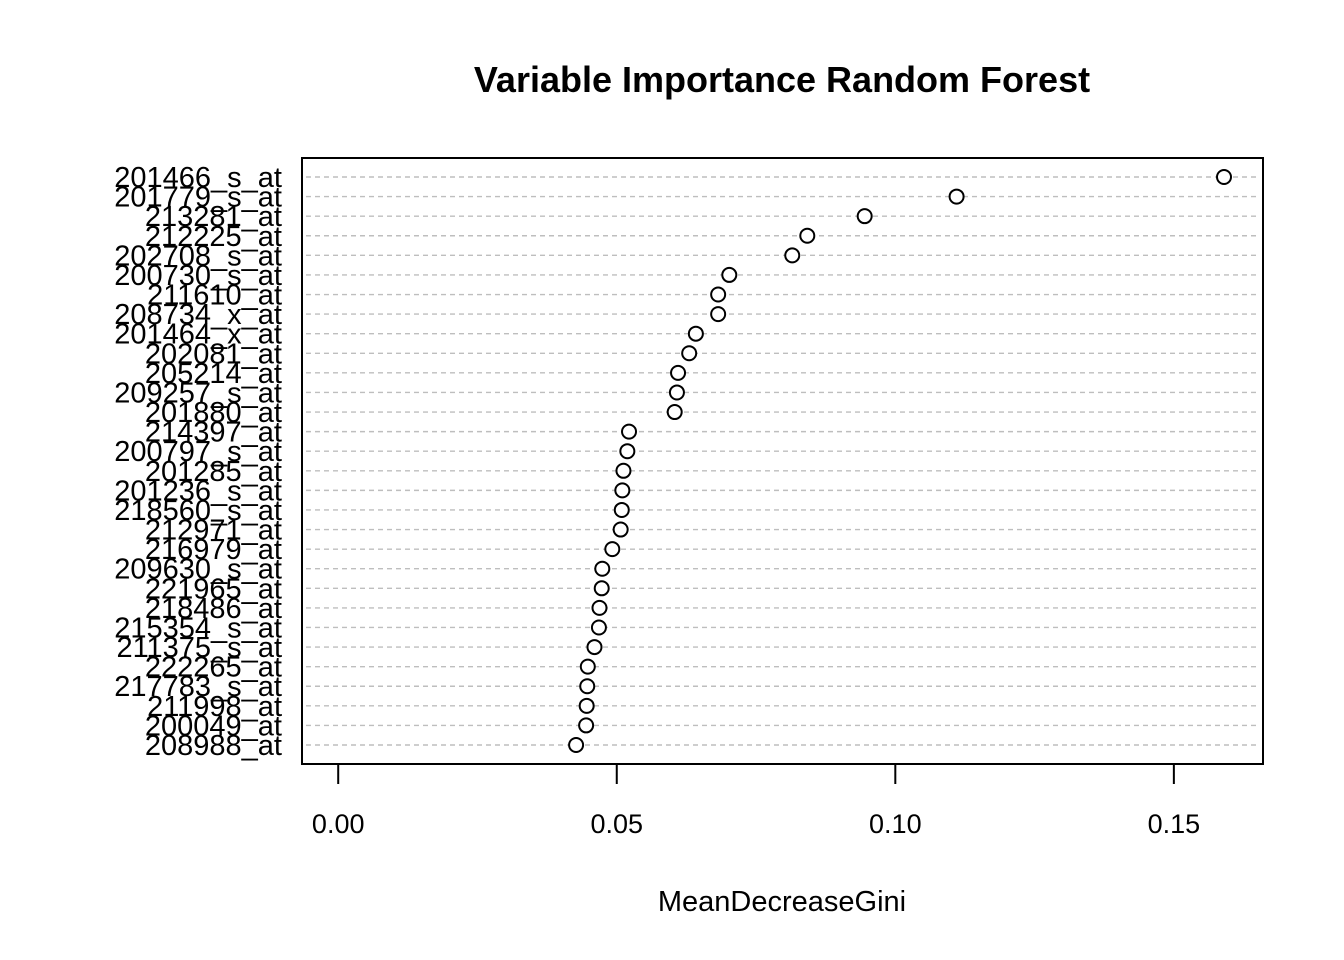 This screenshot has width=1344, height=960. I want to click on x-tick-label: 0.15, so click(1174, 824).